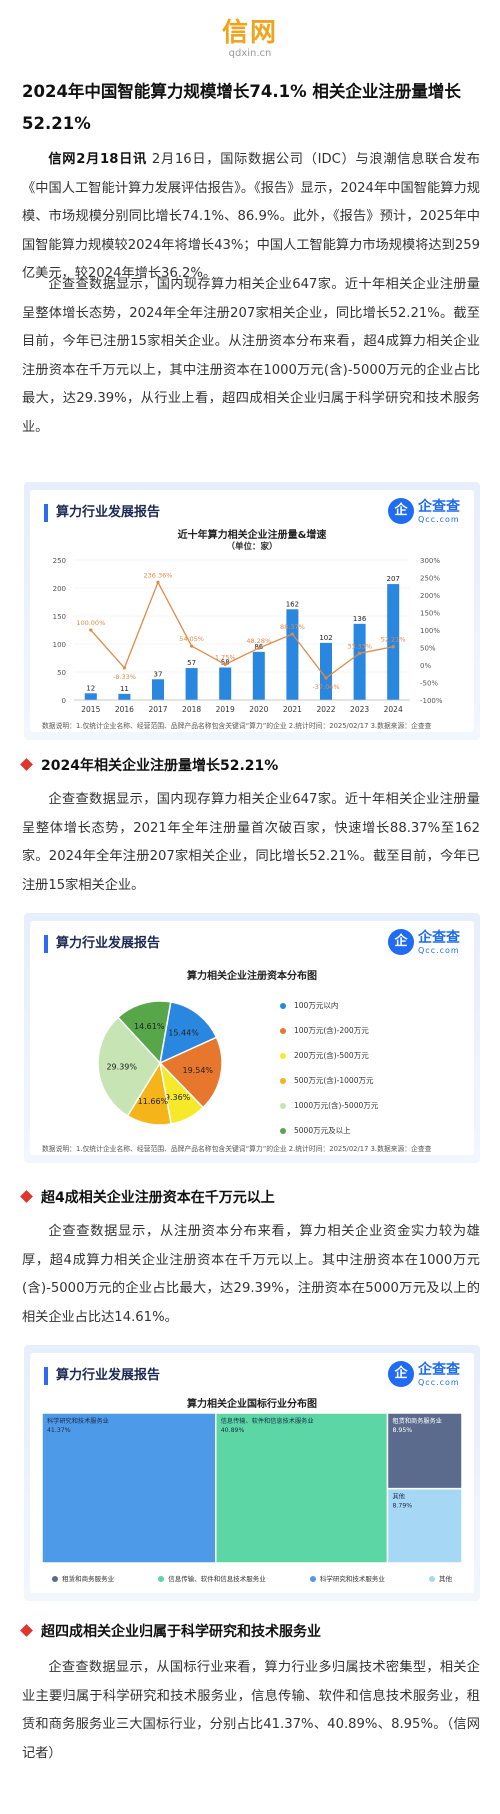 The image size is (500, 1814). What do you see at coordinates (329, 1005) in the screenshot?
I see `pie-legend-item: 100万元以内` at bounding box center [329, 1005].